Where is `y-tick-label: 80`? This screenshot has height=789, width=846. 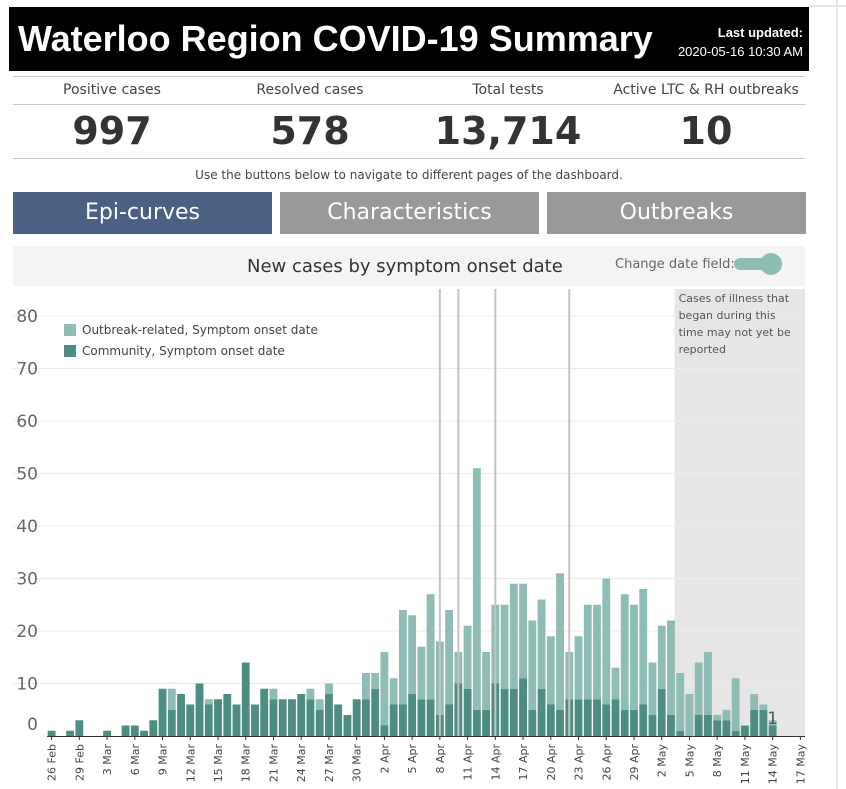
y-tick-label: 80 is located at coordinates (27, 317).